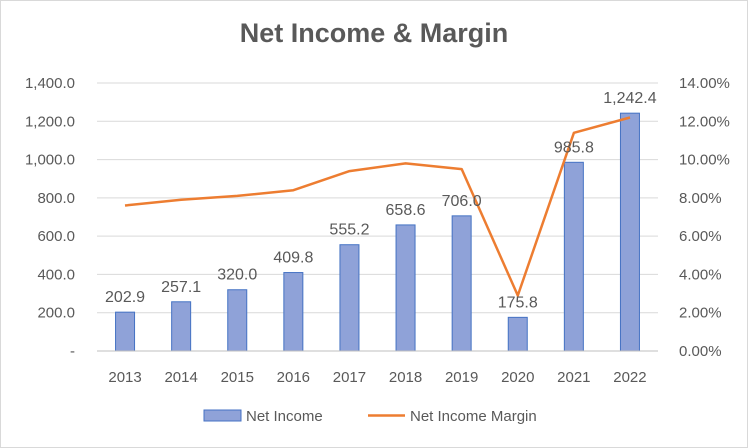  Describe the element at coordinates (704, 160) in the screenshot. I see `y-right-tick-label: 10.00%` at that location.